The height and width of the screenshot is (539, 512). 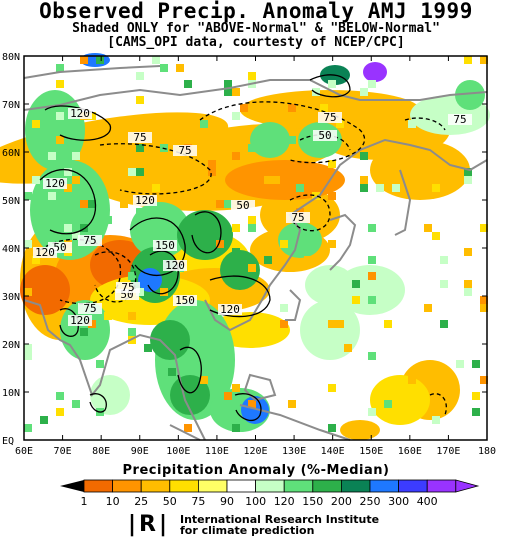 I want to click on longitude-label: 90E, so click(x=140, y=451).